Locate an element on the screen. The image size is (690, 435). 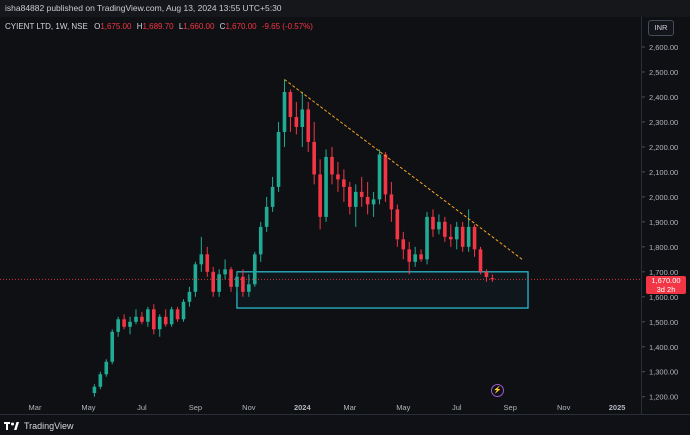
y-tick-label: 2,500.00 is located at coordinates (663, 72).